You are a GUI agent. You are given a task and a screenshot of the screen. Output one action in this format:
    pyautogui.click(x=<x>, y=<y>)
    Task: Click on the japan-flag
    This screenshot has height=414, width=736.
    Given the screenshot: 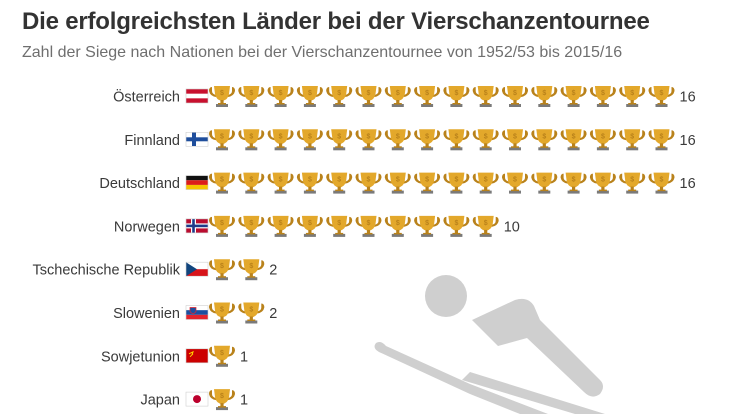 What is the action you would take?
    pyautogui.click(x=197, y=399)
    